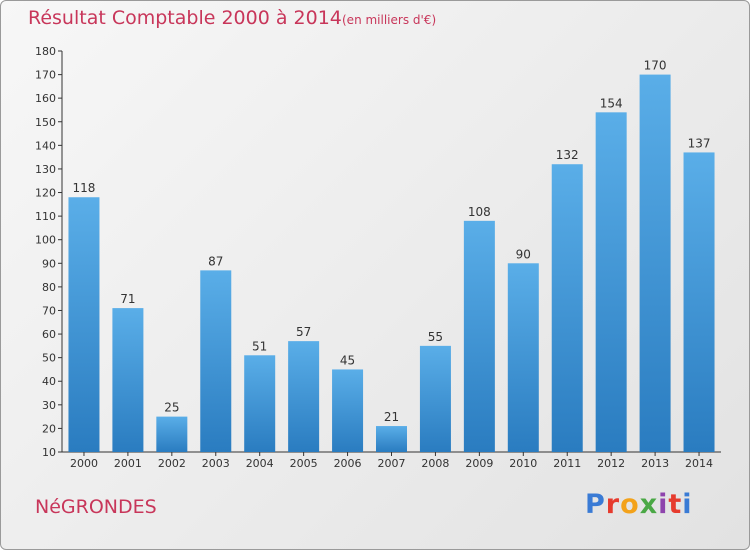  Describe the element at coordinates (391, 417) in the screenshot. I see `bar-value-label: 21` at that location.